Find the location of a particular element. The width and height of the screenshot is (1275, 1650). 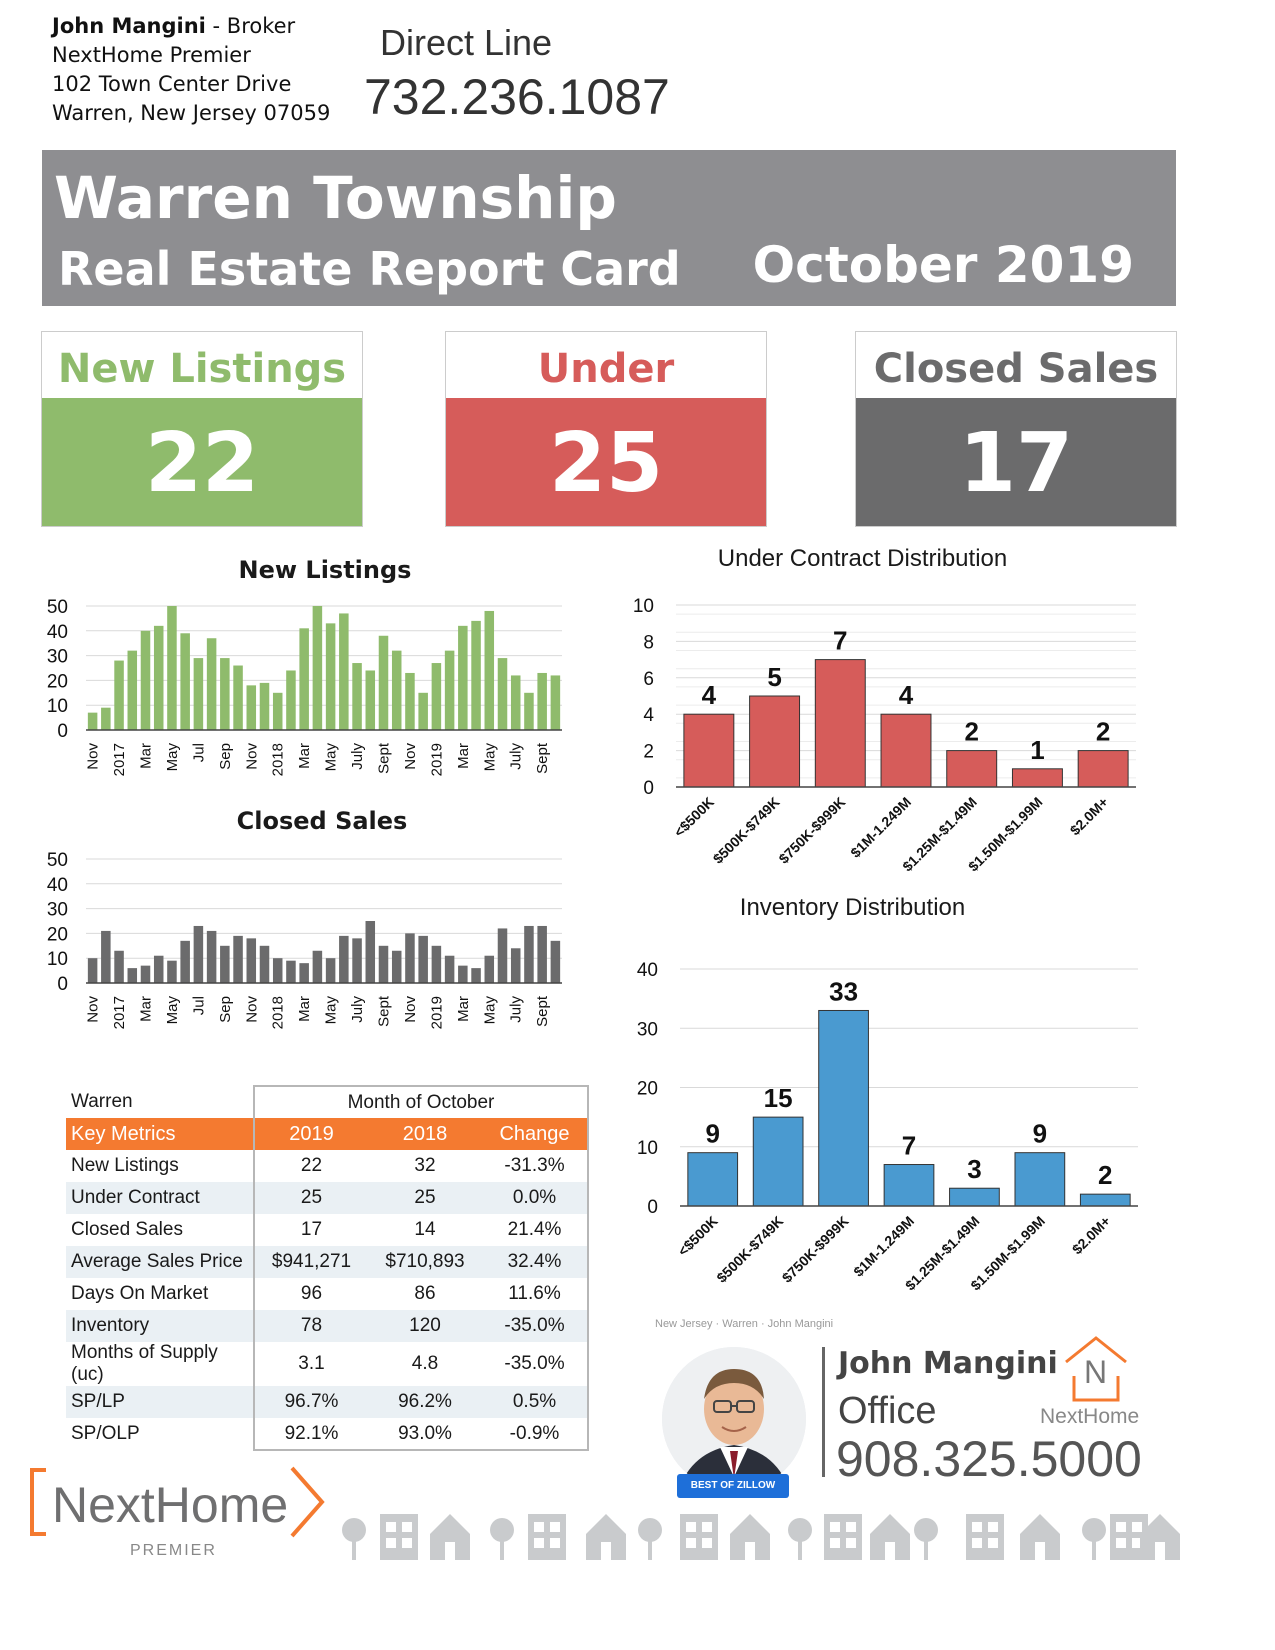

x-tick-label: Sep is located at coordinates (225, 1009).